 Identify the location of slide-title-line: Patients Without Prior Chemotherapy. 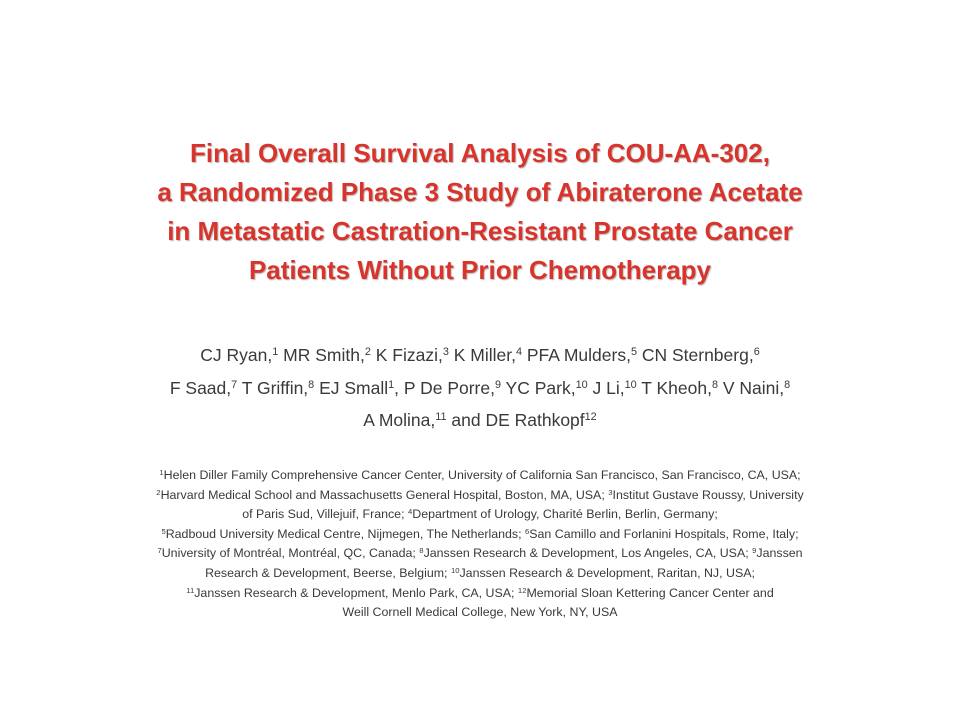
(480, 270).